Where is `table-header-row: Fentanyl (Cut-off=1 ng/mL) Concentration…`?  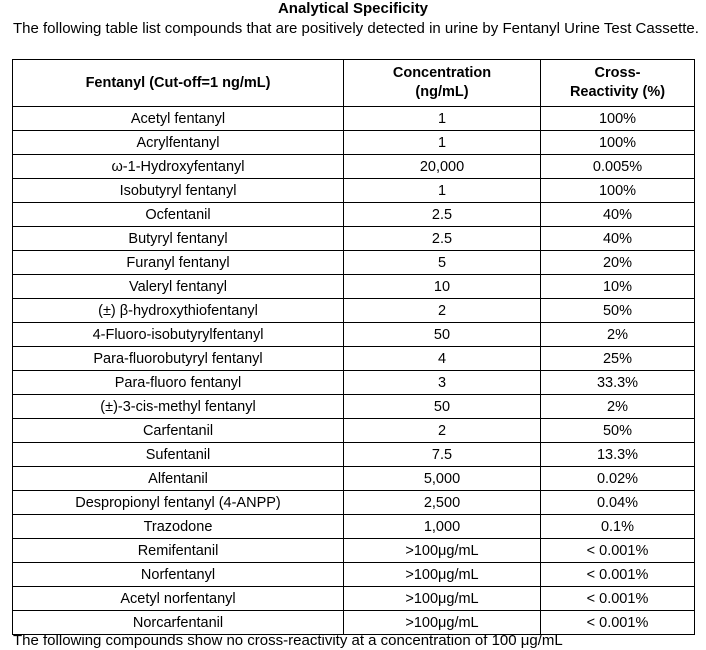 table-header-row: Fentanyl (Cut-off=1 ng/mL) Concentration… is located at coordinates (353, 83).